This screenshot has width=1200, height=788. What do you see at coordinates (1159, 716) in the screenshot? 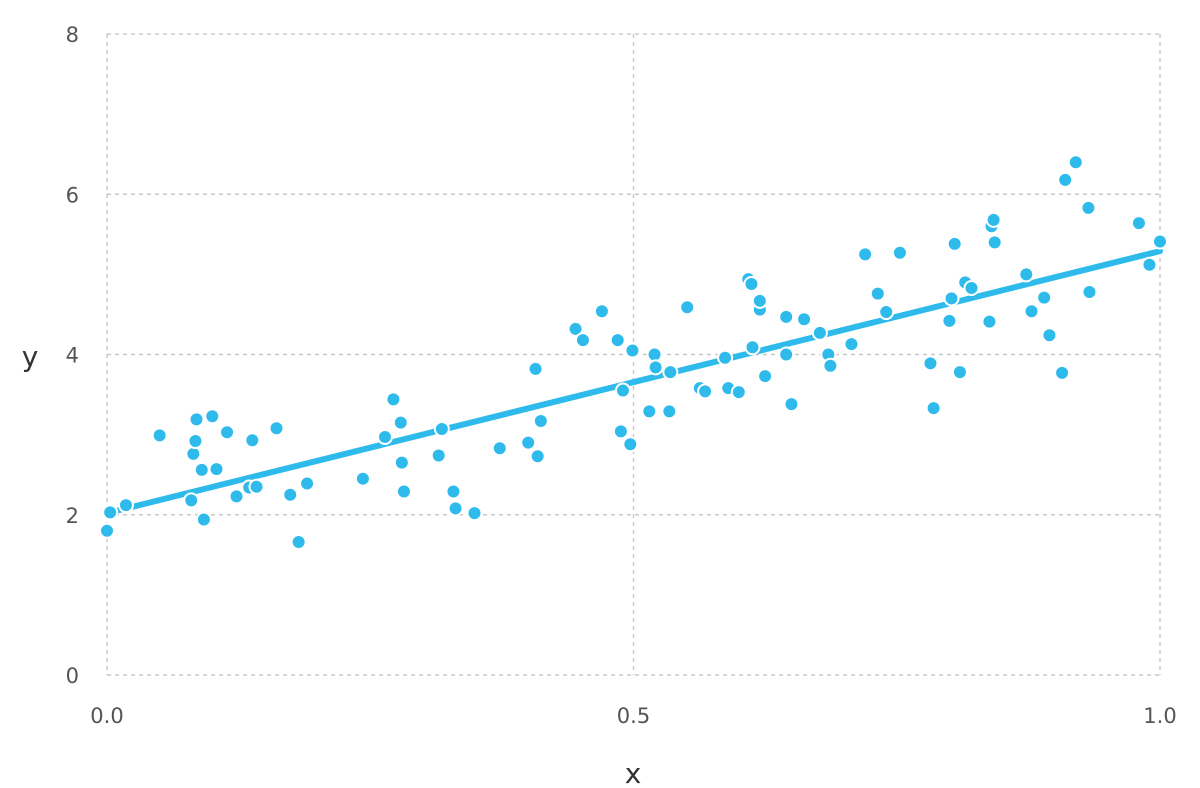
I see `x-tick-label: 1.0` at bounding box center [1159, 716].